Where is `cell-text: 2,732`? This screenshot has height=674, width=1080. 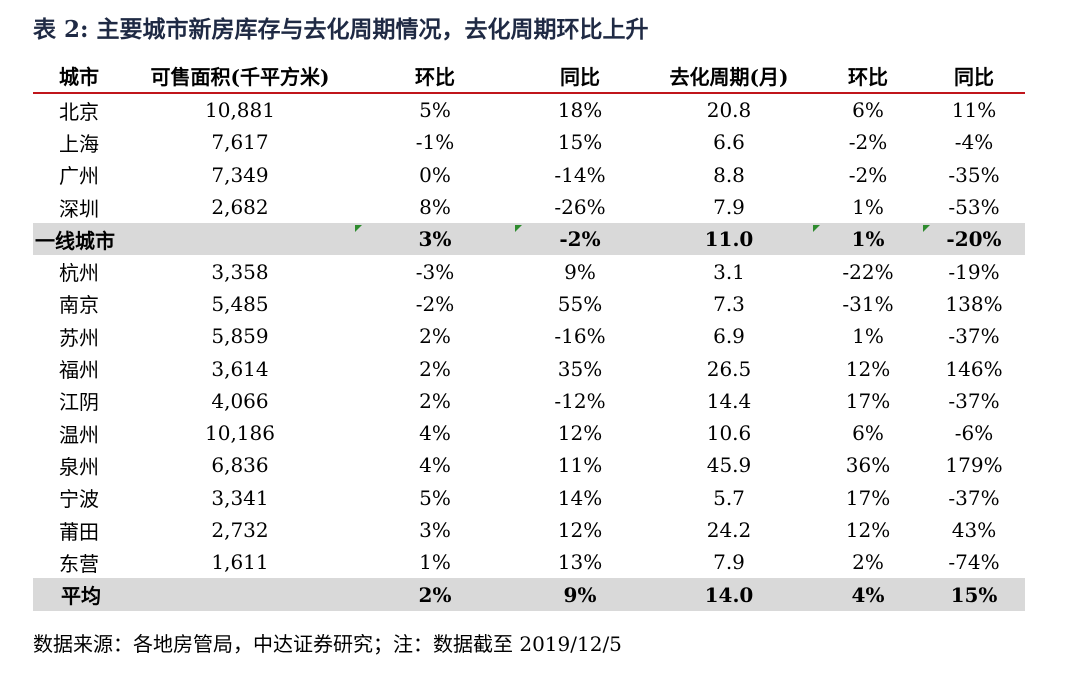
cell-text: 2,732 is located at coordinates (240, 530).